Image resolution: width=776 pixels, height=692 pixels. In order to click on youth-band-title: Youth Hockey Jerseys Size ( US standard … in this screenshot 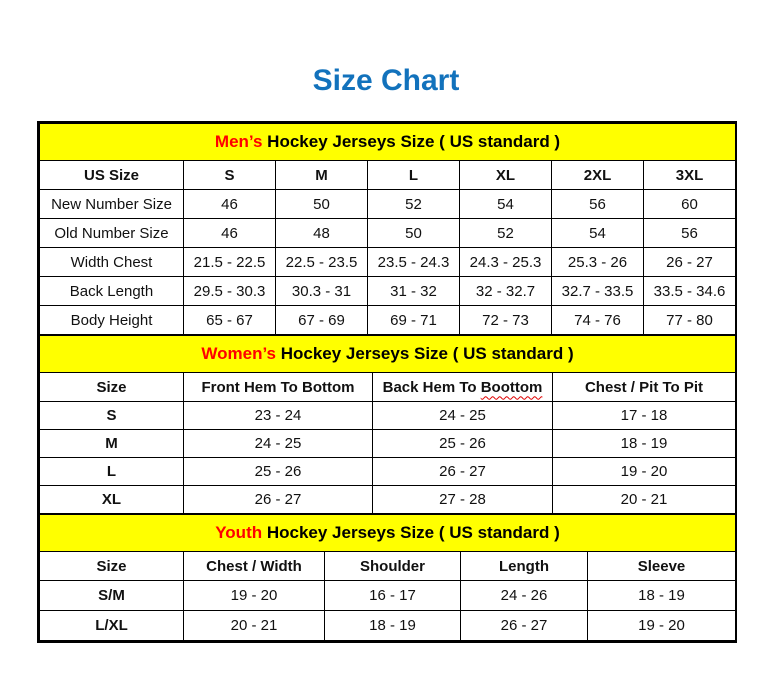, I will do `click(387, 533)`.